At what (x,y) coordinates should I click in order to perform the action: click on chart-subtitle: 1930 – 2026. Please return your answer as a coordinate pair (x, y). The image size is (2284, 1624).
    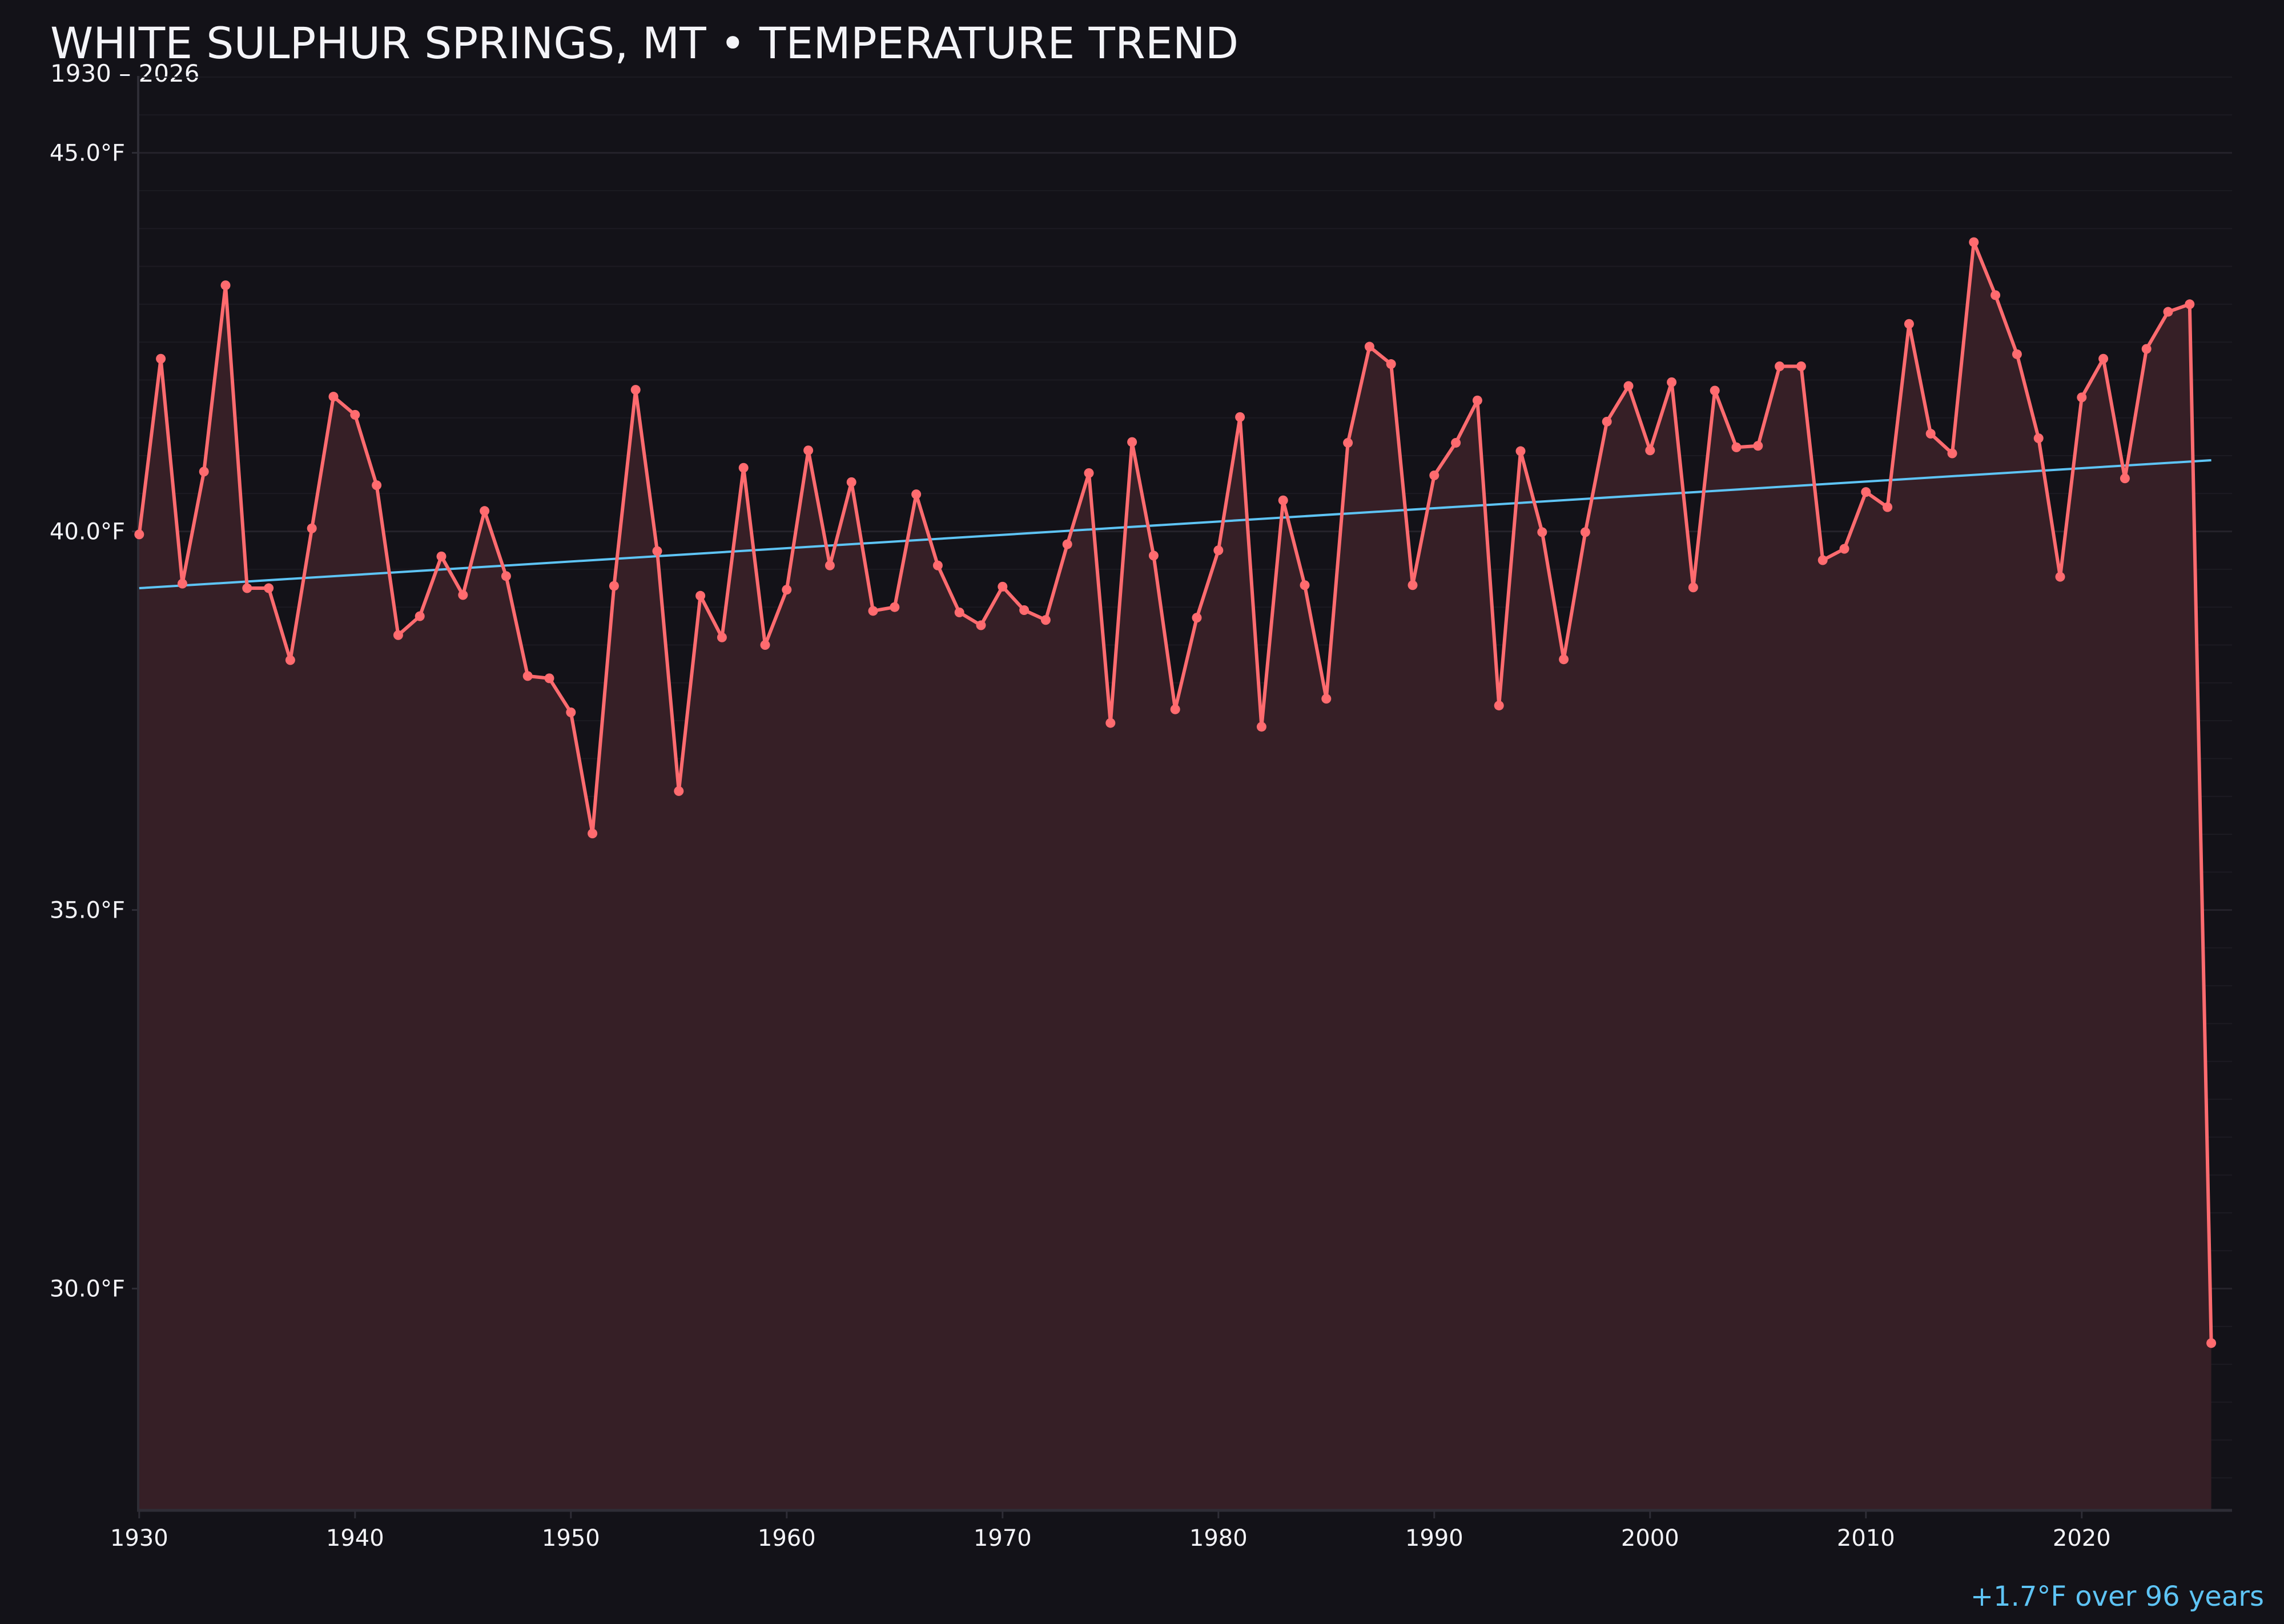
    Looking at the image, I should click on (124, 73).